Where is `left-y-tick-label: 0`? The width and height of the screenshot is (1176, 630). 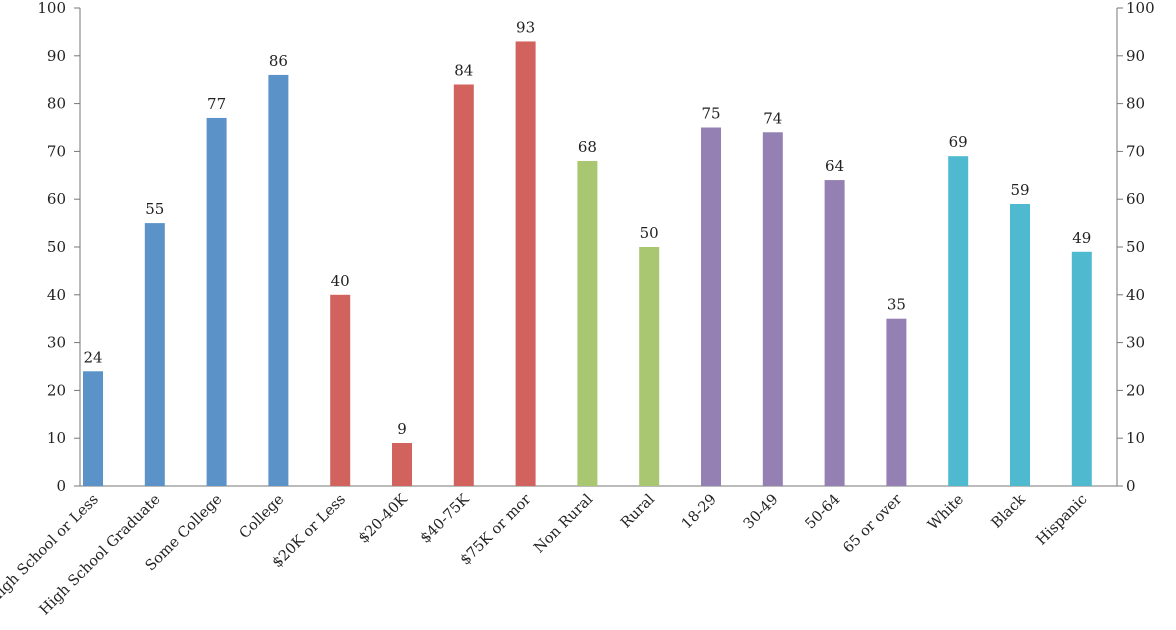 left-y-tick-label: 0 is located at coordinates (61, 486).